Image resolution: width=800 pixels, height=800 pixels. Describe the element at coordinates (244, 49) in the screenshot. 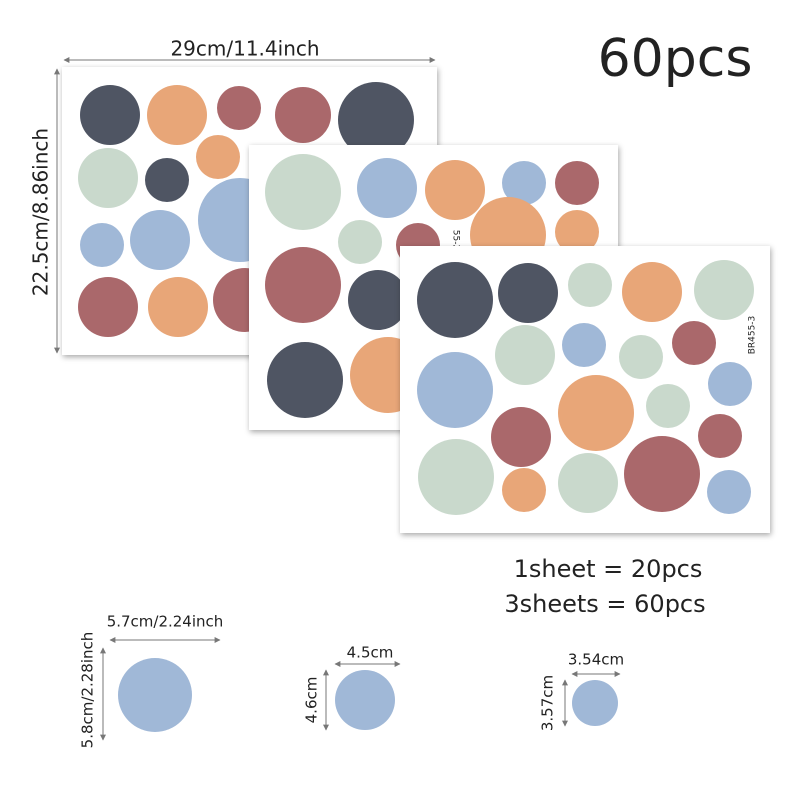

I see `sheet-width: 29cm/11.4inch` at that location.